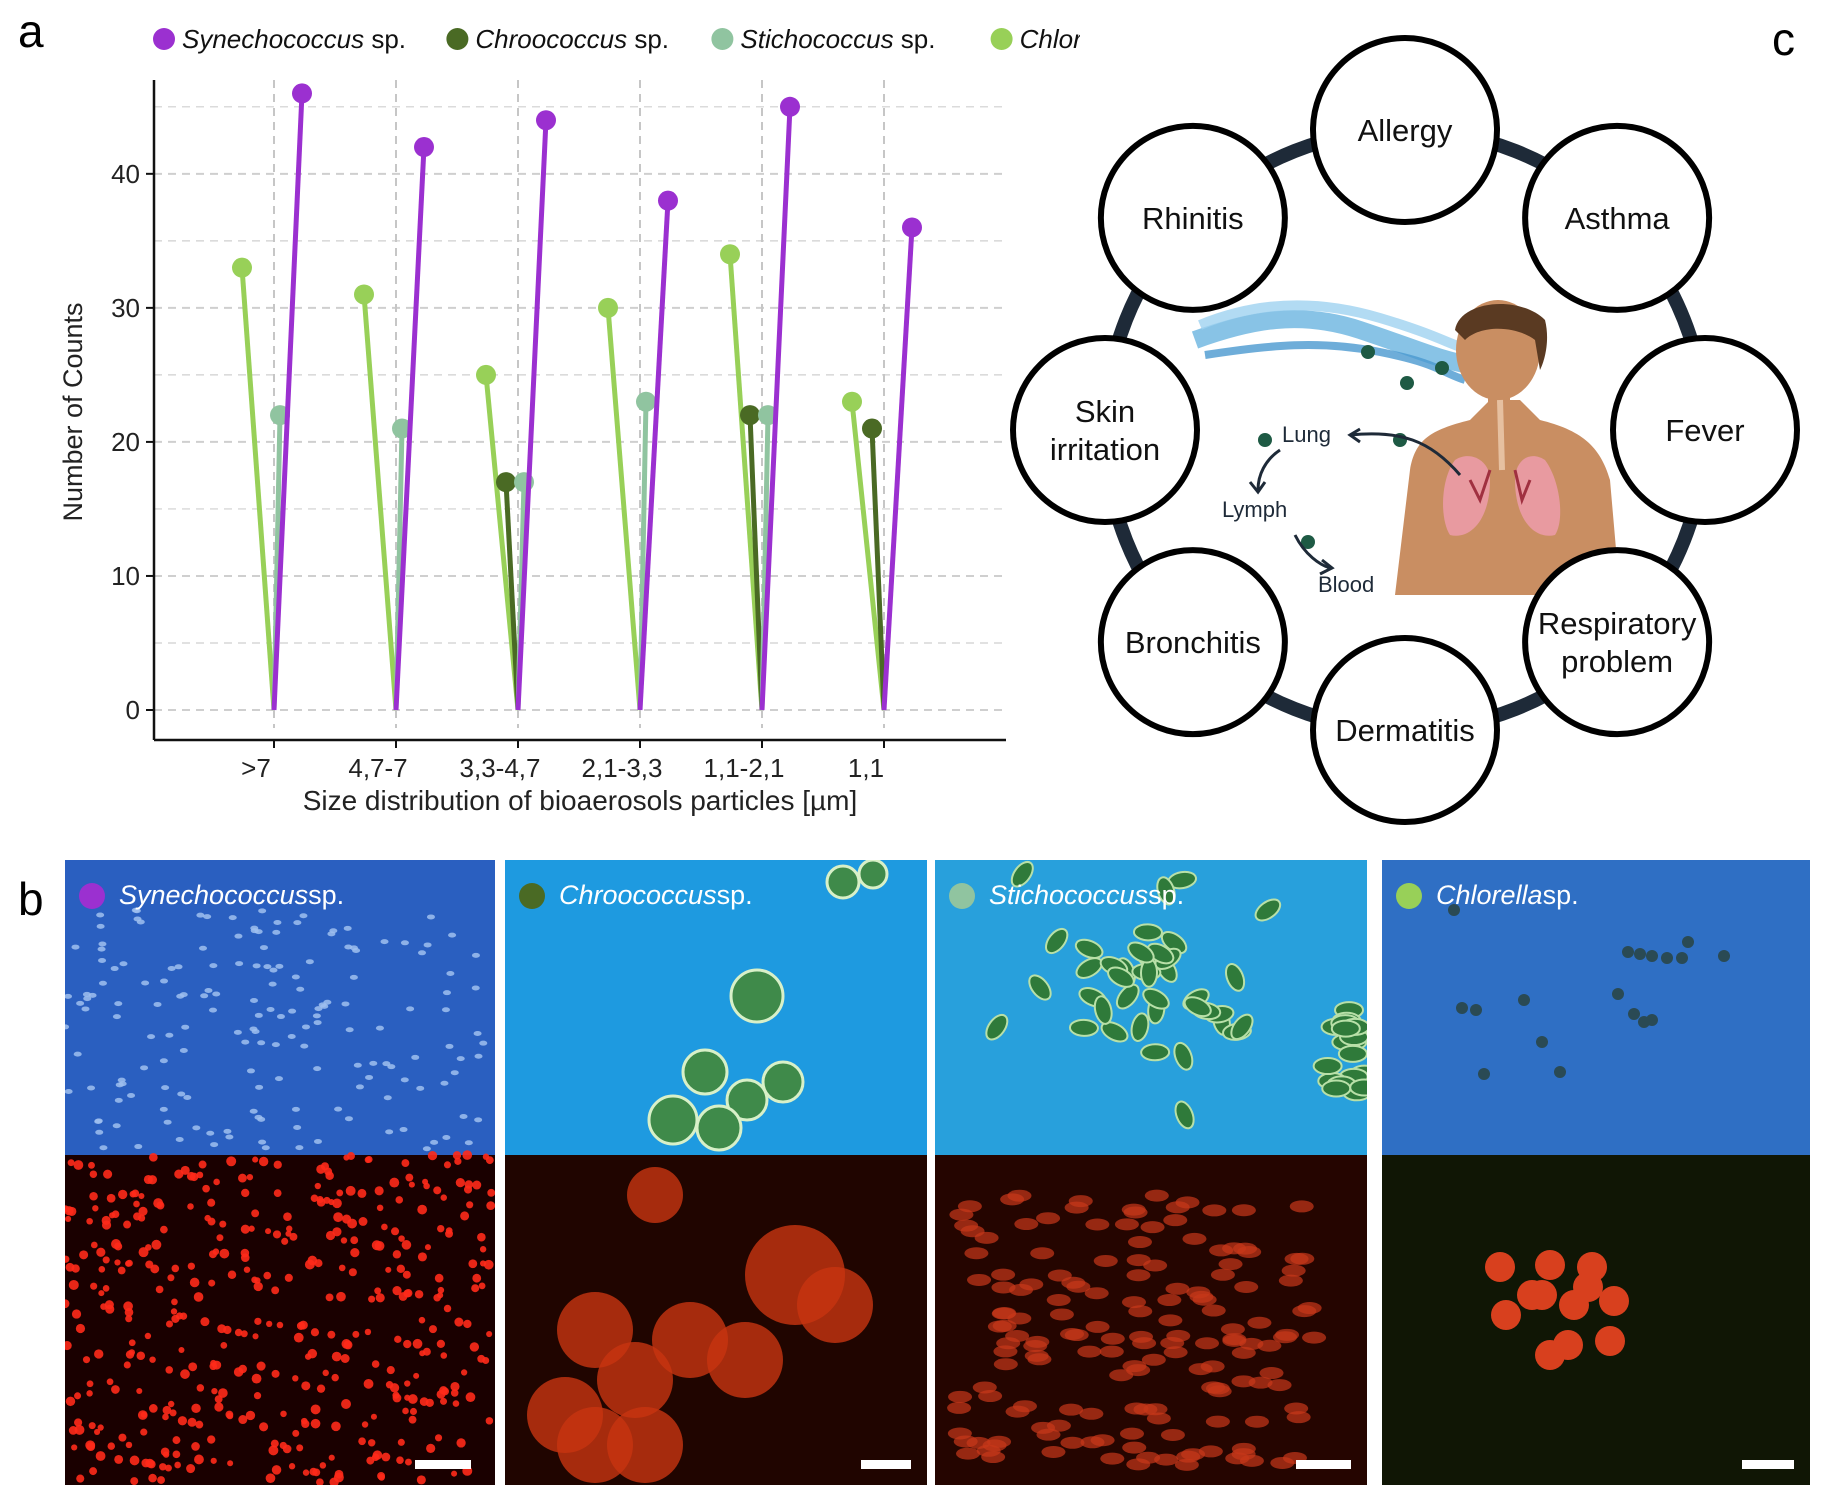  Describe the element at coordinates (1405, 454) in the screenshot. I see `arrow-to-lung` at that location.